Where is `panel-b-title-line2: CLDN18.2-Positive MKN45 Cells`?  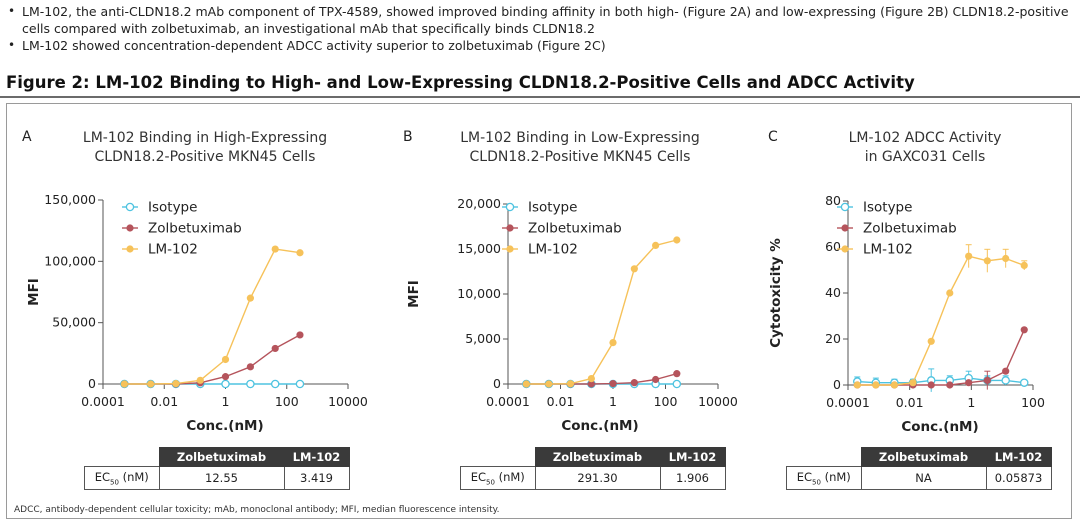 panel-b-title-line2: CLDN18.2-Positive MKN45 Cells is located at coordinates (580, 157).